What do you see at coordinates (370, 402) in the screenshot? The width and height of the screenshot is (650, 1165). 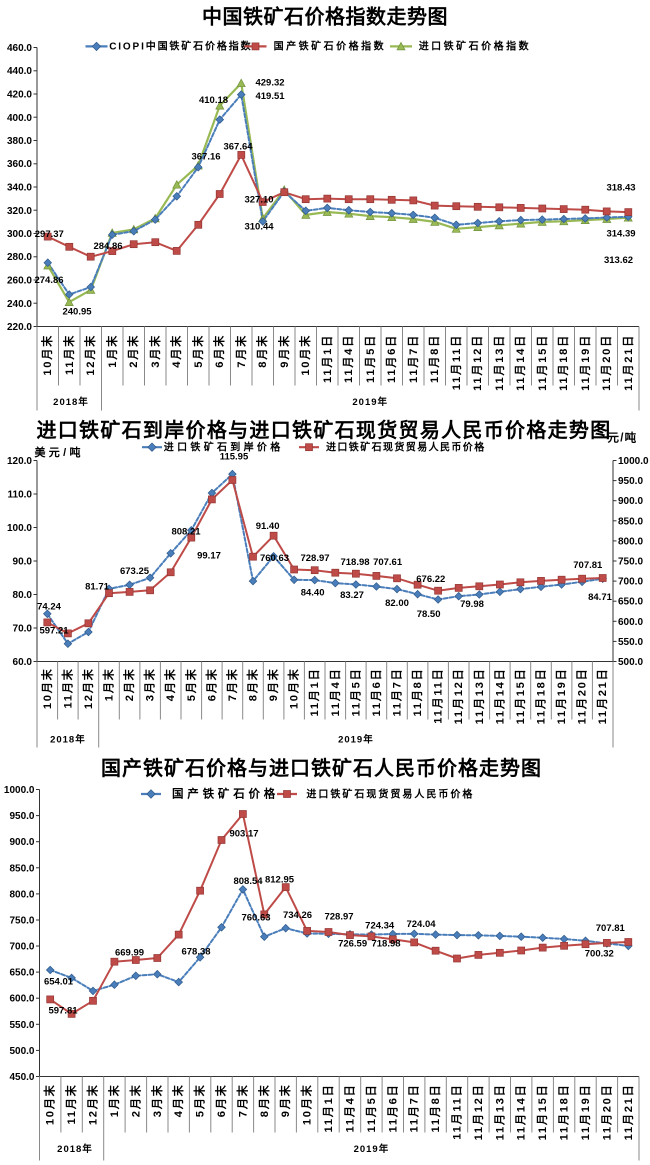 I see `svg-text: 2019年` at bounding box center [370, 402].